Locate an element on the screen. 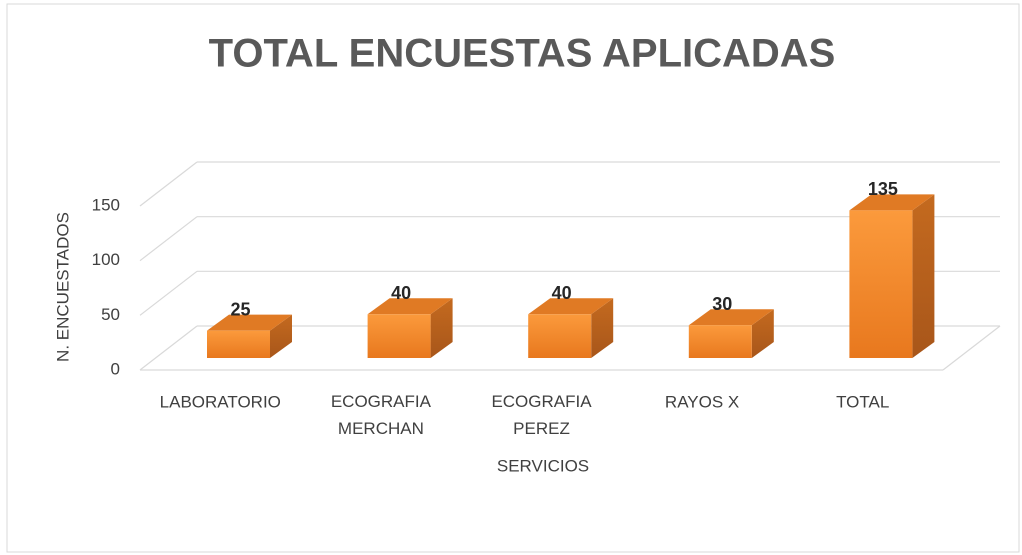  y-axis-title: N. ENCUESTADOS is located at coordinates (62, 287).